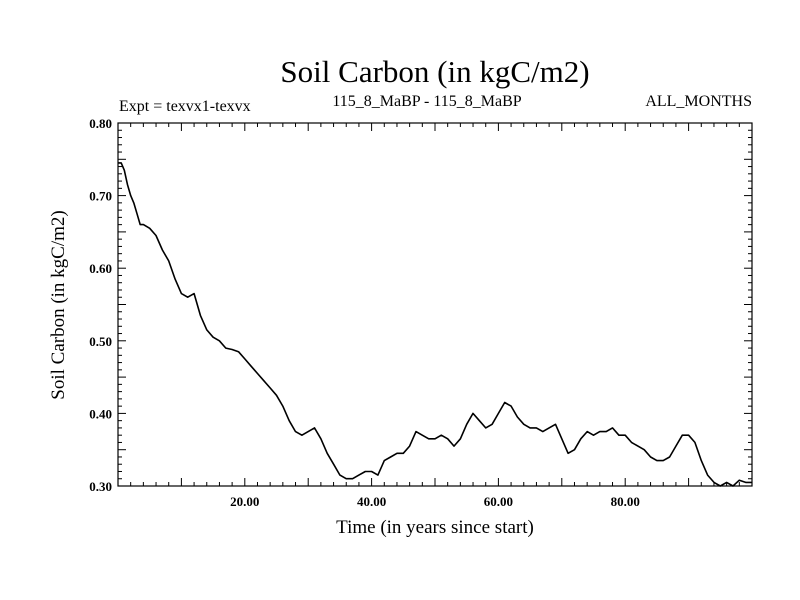 The height and width of the screenshot is (600, 800). What do you see at coordinates (100, 268) in the screenshot?
I see `y-tick-label: 0.60` at bounding box center [100, 268].